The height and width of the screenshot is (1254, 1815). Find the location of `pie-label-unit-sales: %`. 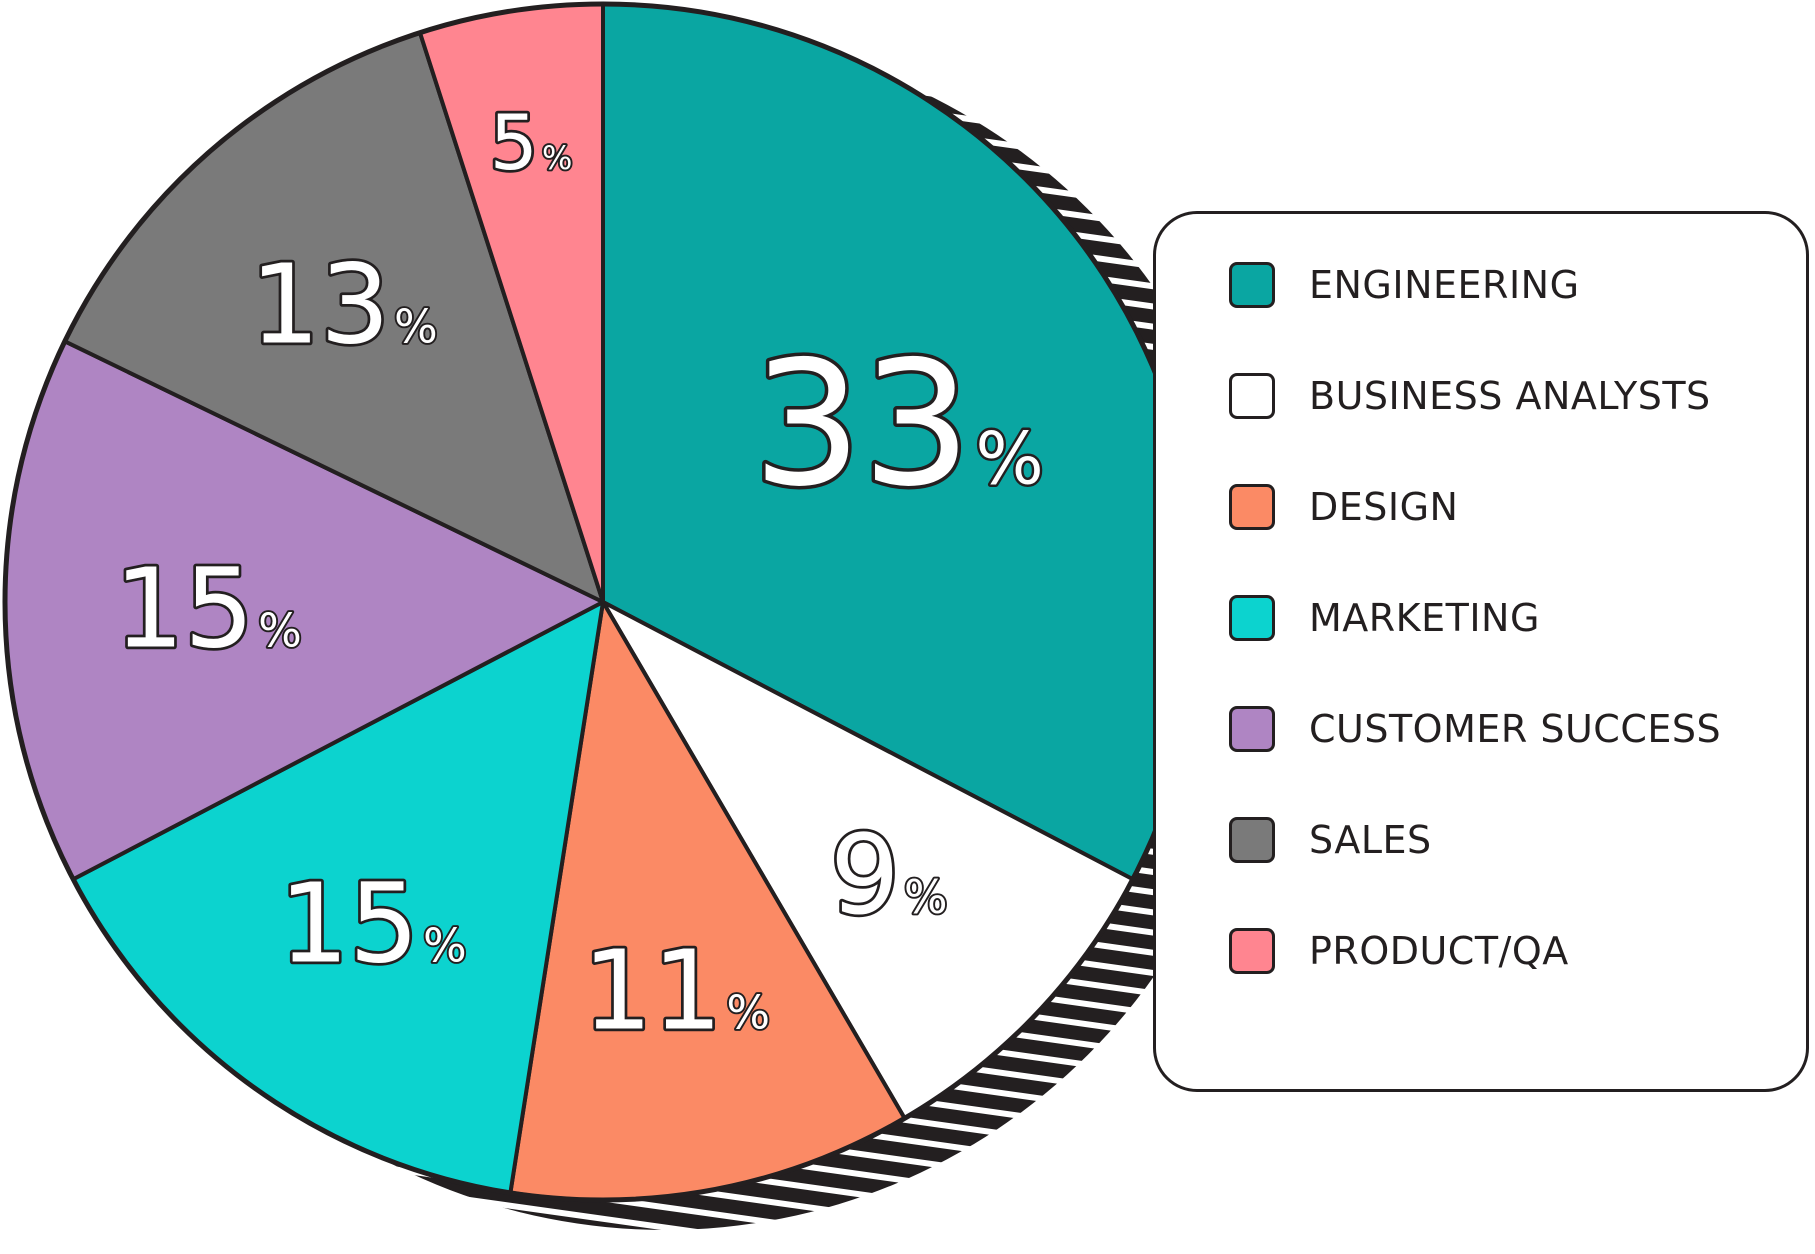

pie-label-unit-sales: % is located at coordinates (416, 326).